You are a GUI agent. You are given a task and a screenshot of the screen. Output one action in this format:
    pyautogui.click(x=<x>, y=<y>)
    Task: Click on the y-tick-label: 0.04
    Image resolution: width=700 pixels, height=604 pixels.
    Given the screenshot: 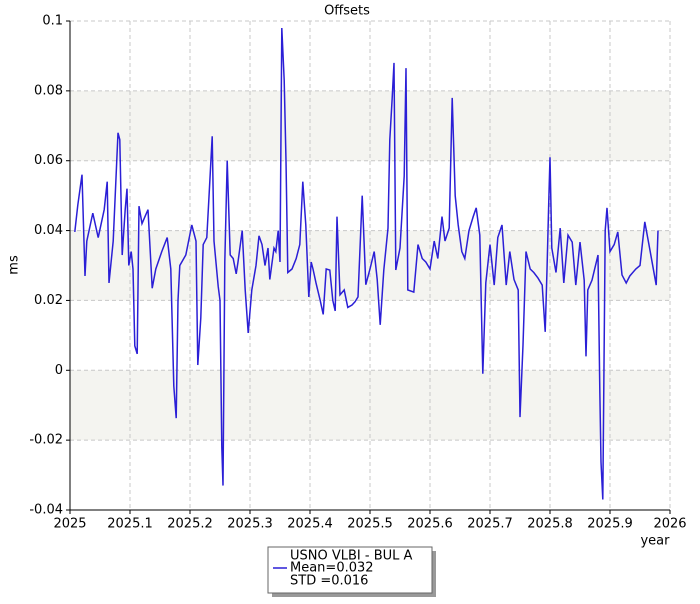 What is the action you would take?
    pyautogui.click(x=48, y=230)
    